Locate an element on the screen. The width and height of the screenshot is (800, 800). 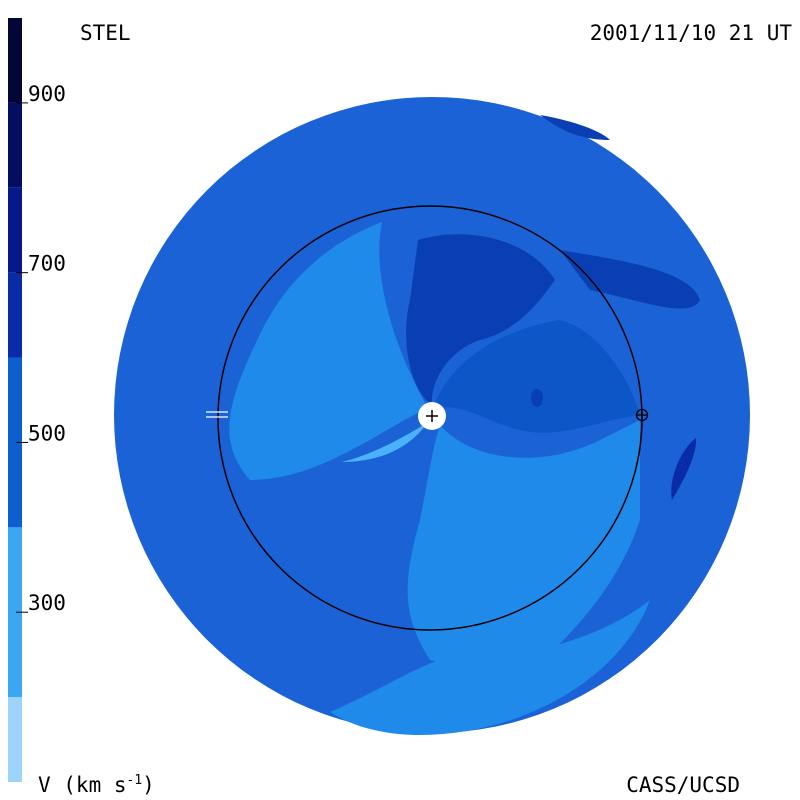
colorbar-tick-label: 900 is located at coordinates (47, 94).